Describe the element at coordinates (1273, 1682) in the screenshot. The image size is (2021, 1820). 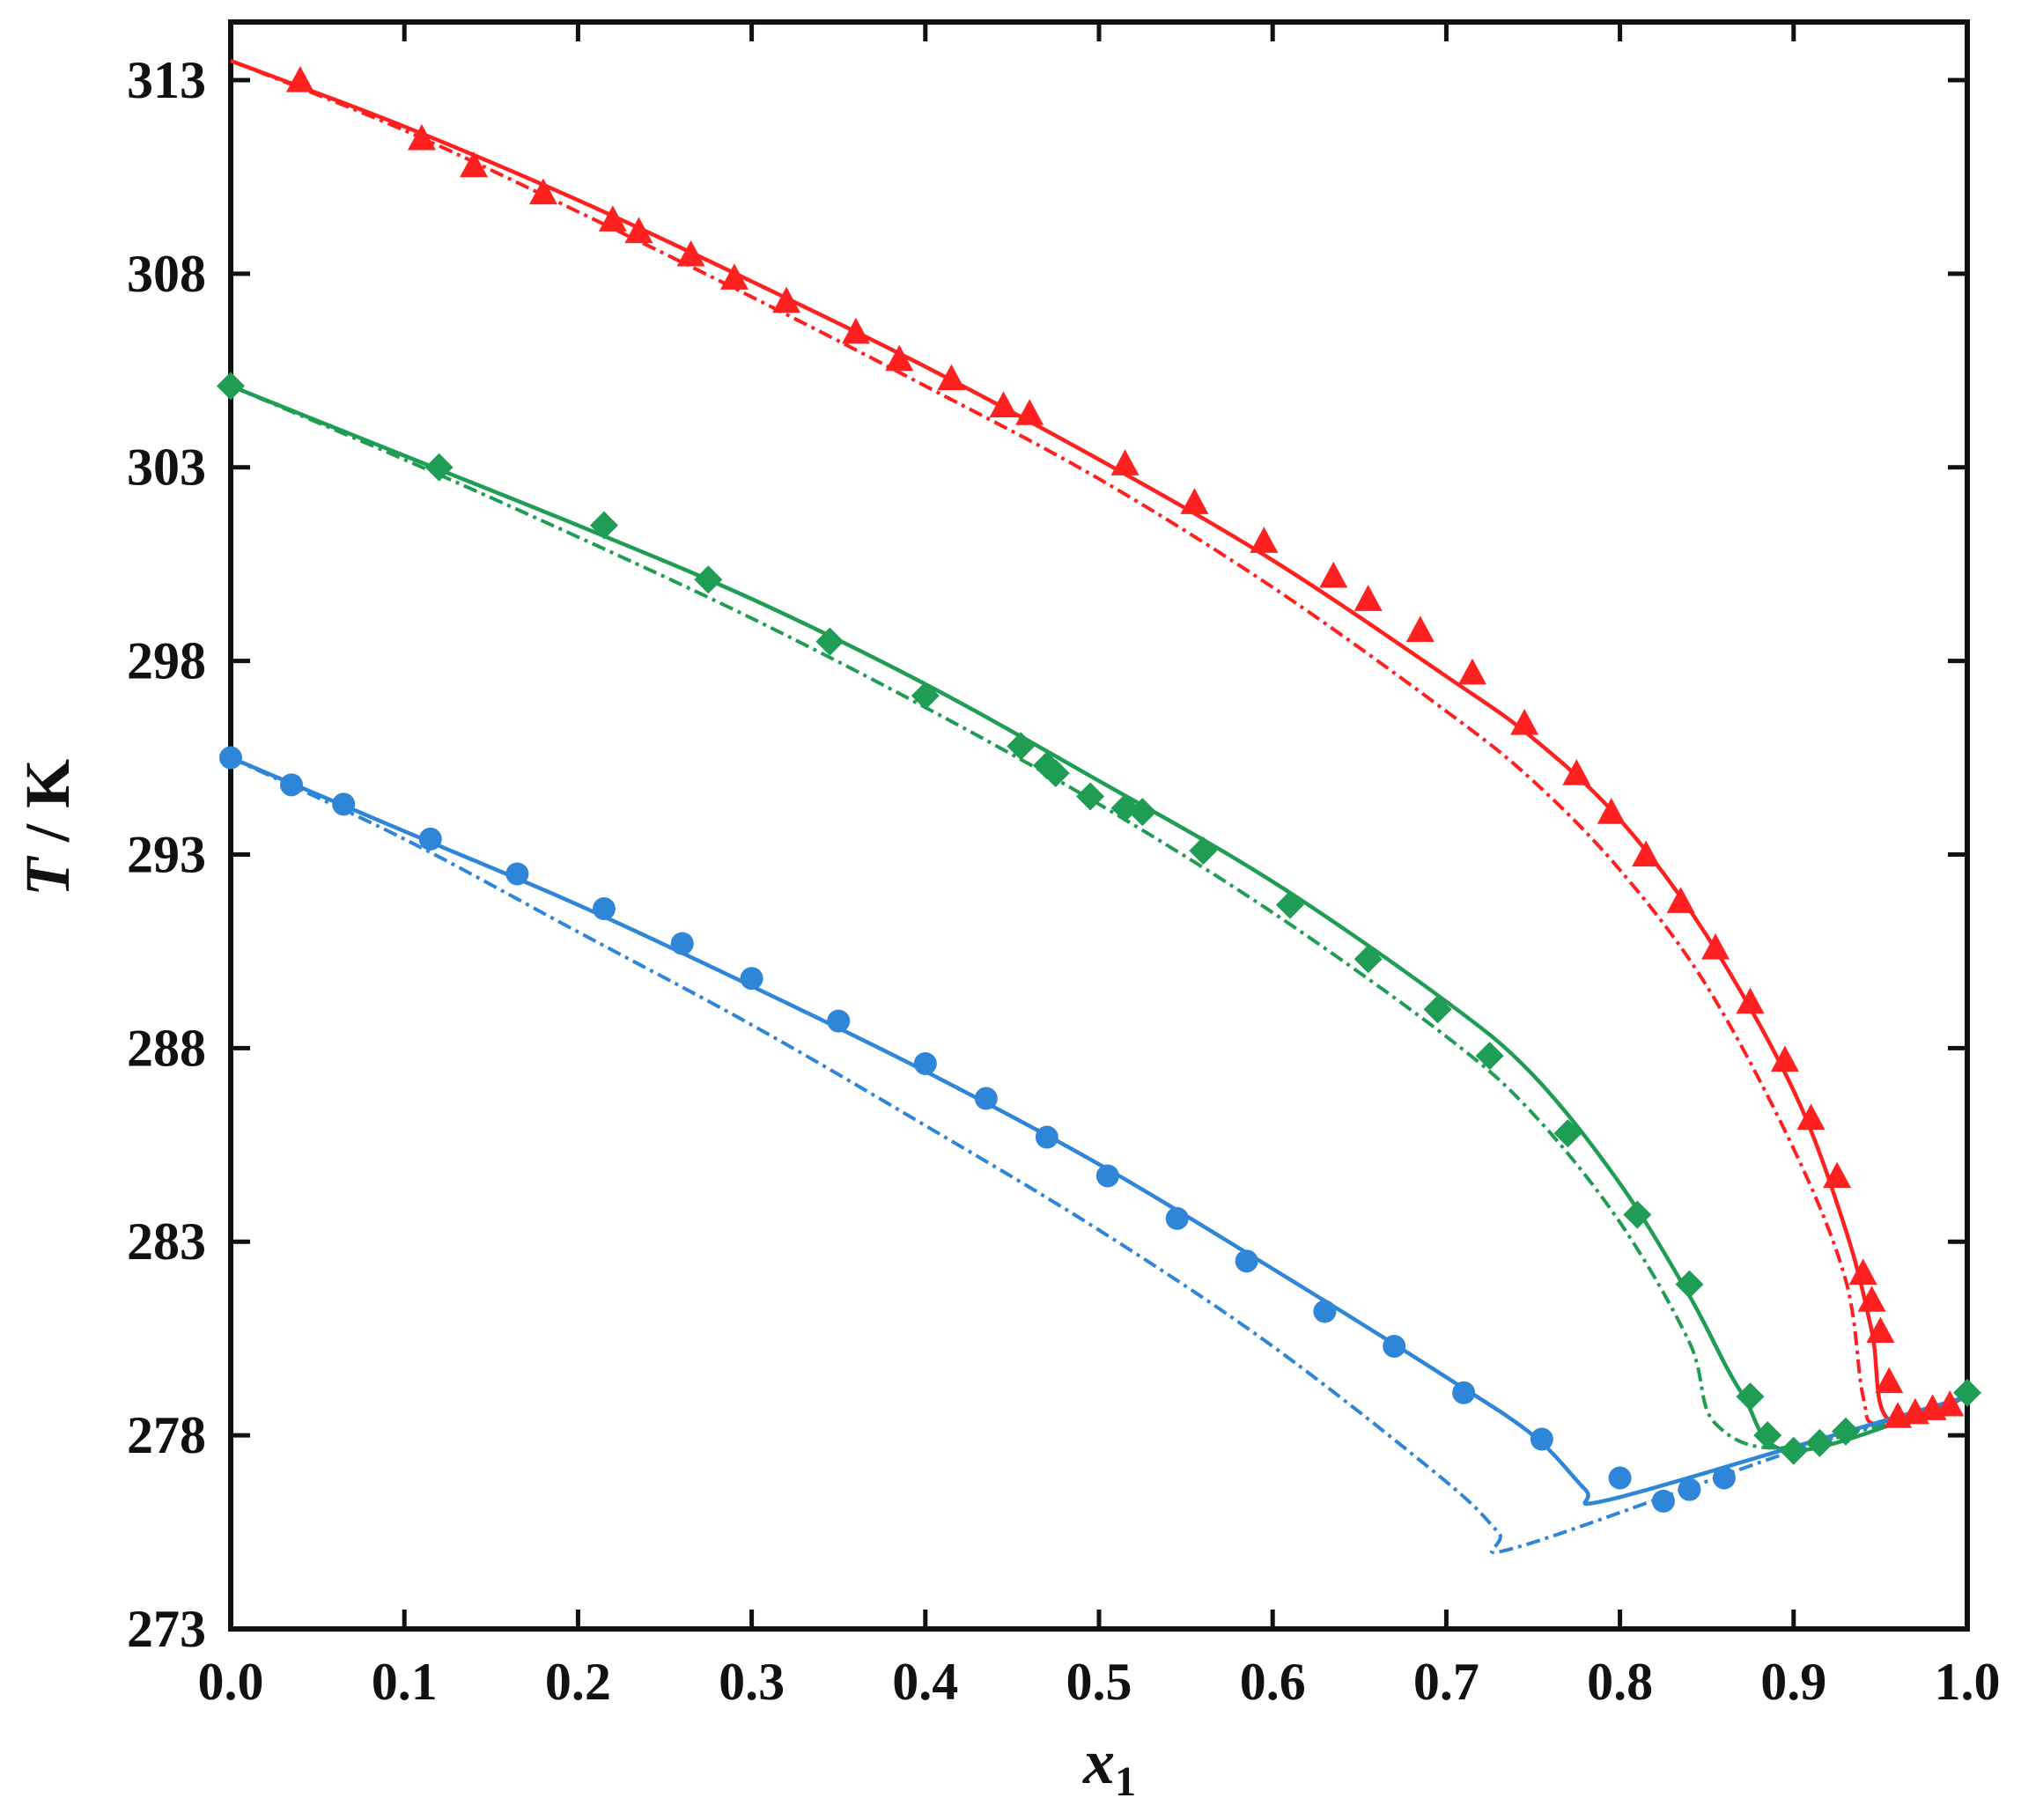
I see `x-tick-label: 0.6` at that location.